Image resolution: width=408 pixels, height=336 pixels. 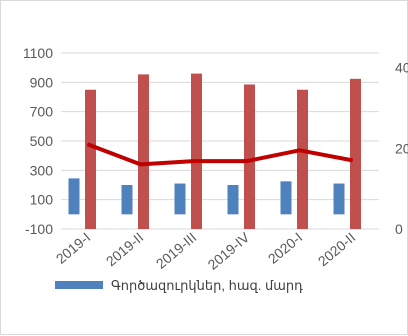 What do you see at coordinates (399, 229) in the screenshot?
I see `right-tick-label: 0` at bounding box center [399, 229].